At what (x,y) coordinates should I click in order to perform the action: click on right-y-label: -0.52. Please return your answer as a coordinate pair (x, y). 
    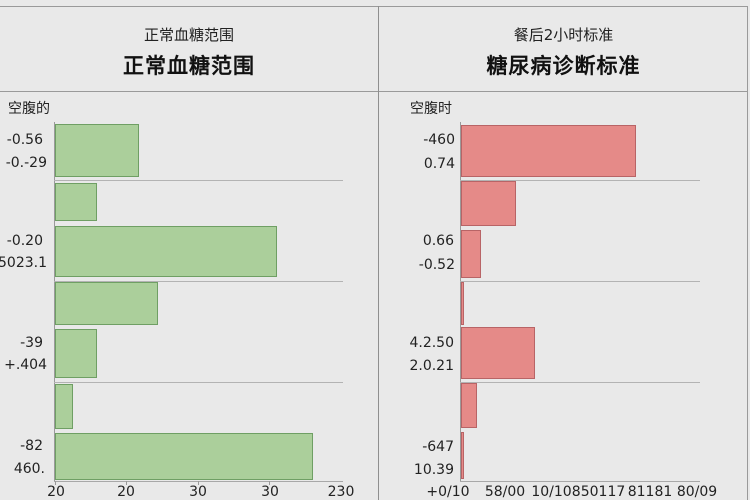
    Looking at the image, I should click on (436, 265).